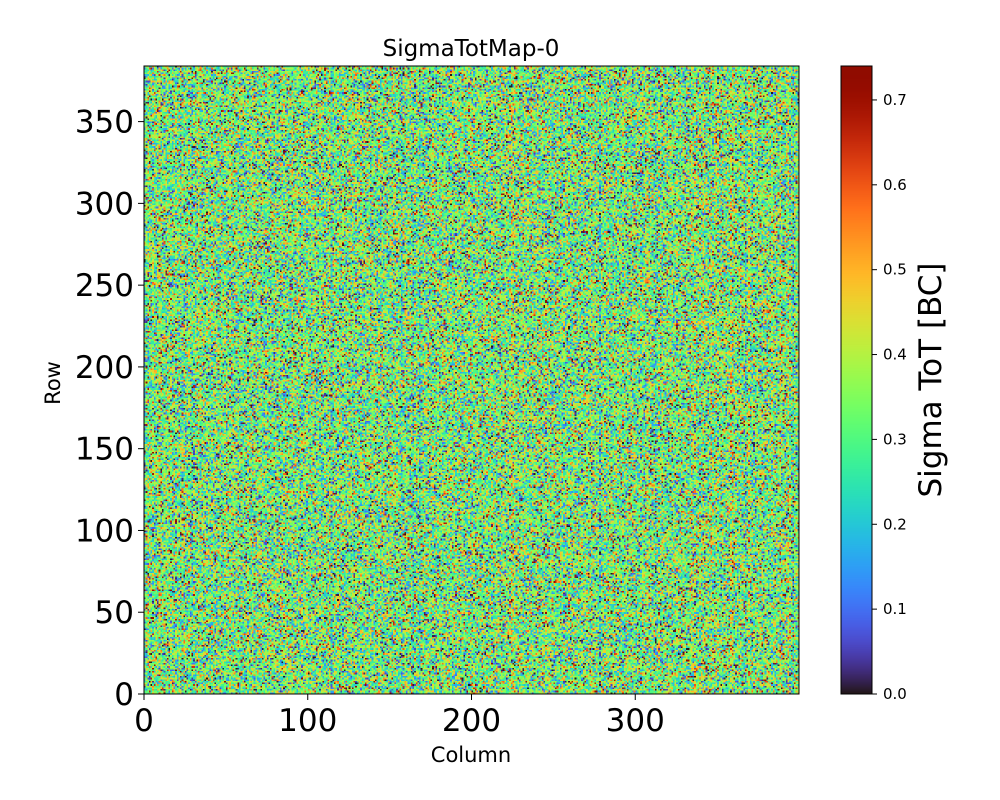 The width and height of the screenshot is (1000, 800). I want to click on chart-title: SigmaTotMap-0, so click(471, 49).